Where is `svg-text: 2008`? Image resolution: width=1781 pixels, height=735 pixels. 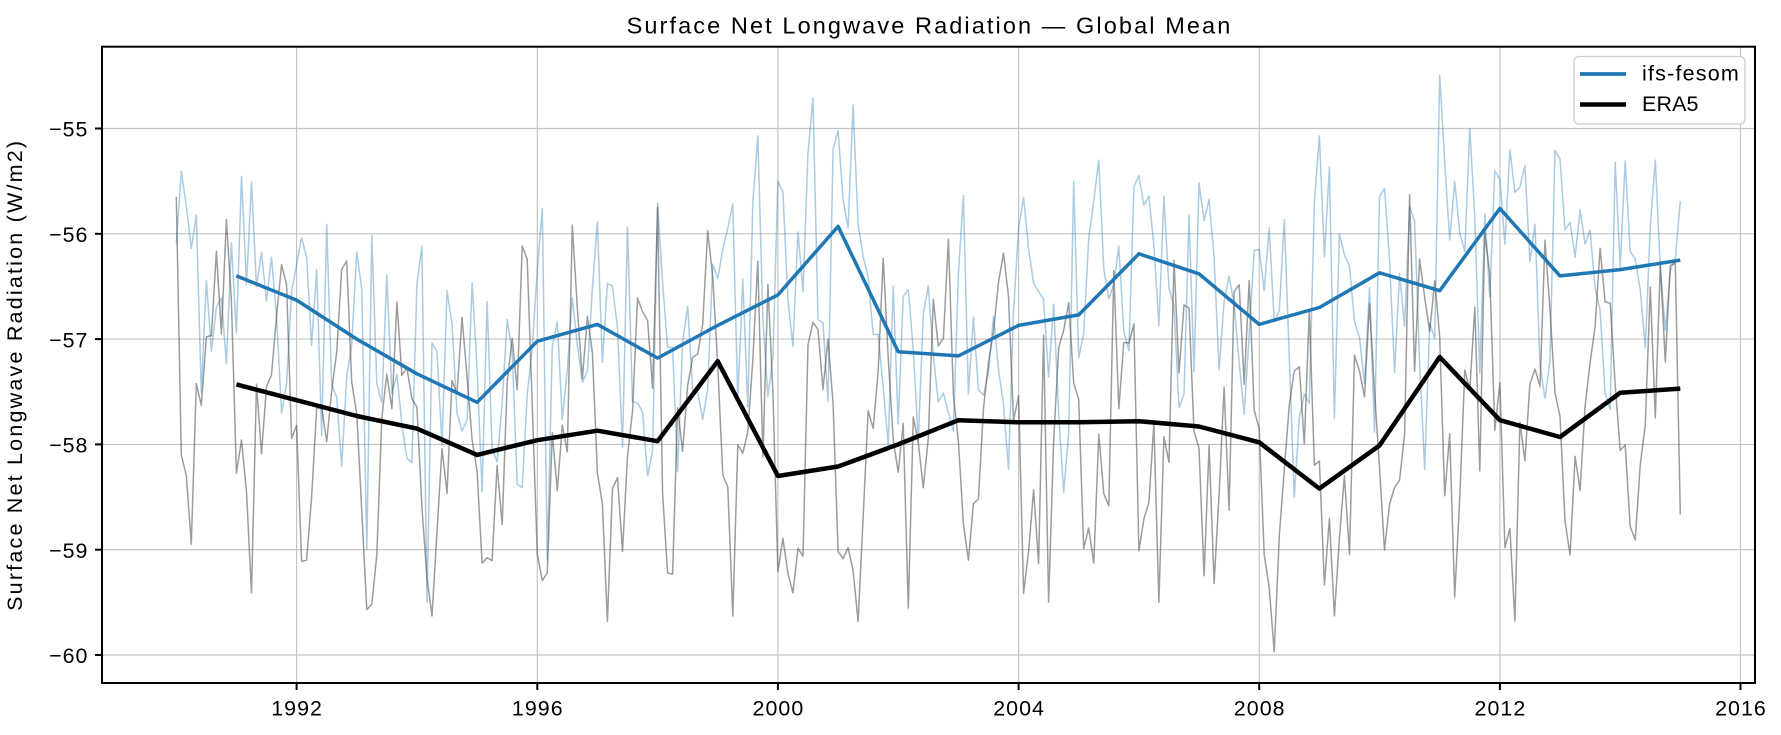 svg-text: 2008 is located at coordinates (1260, 709).